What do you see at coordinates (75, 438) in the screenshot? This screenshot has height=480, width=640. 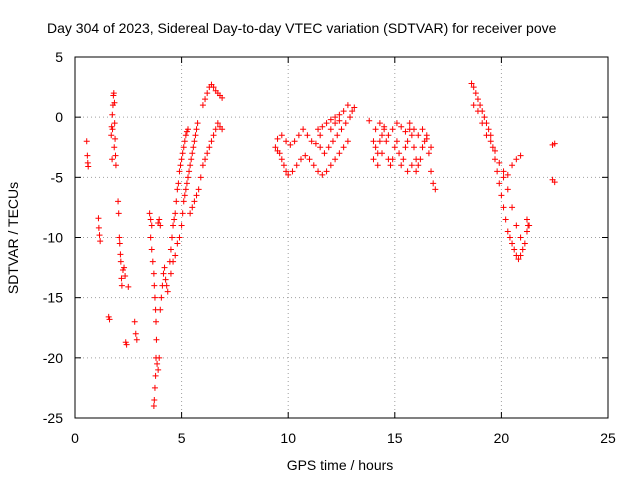 I see `x-tick-label: 0` at bounding box center [75, 438].